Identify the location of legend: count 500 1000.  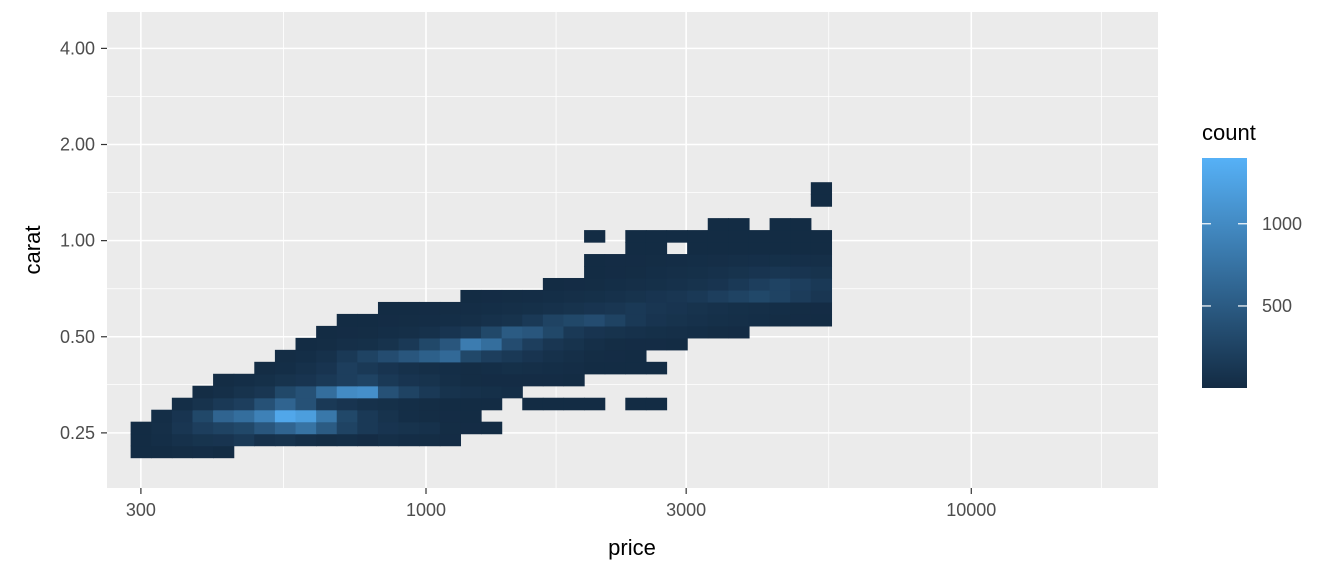
(1252, 254).